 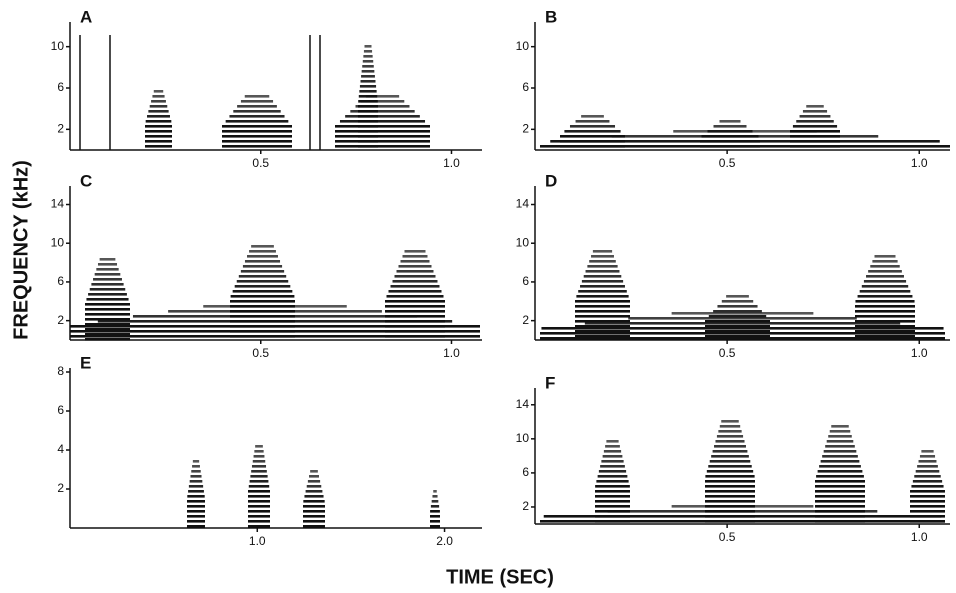 I want to click on y-tick-label: 4, so click(x=60, y=449).